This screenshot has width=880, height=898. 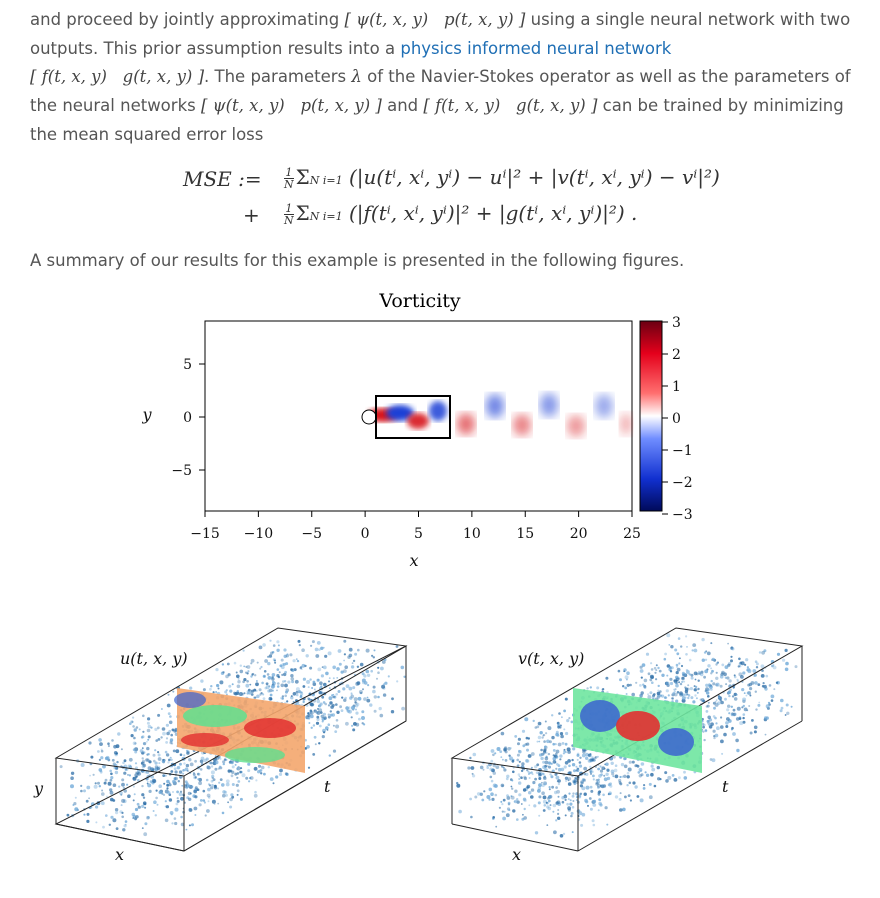 I want to click on pinn-link: physics informed neural network, so click(x=536, y=48).